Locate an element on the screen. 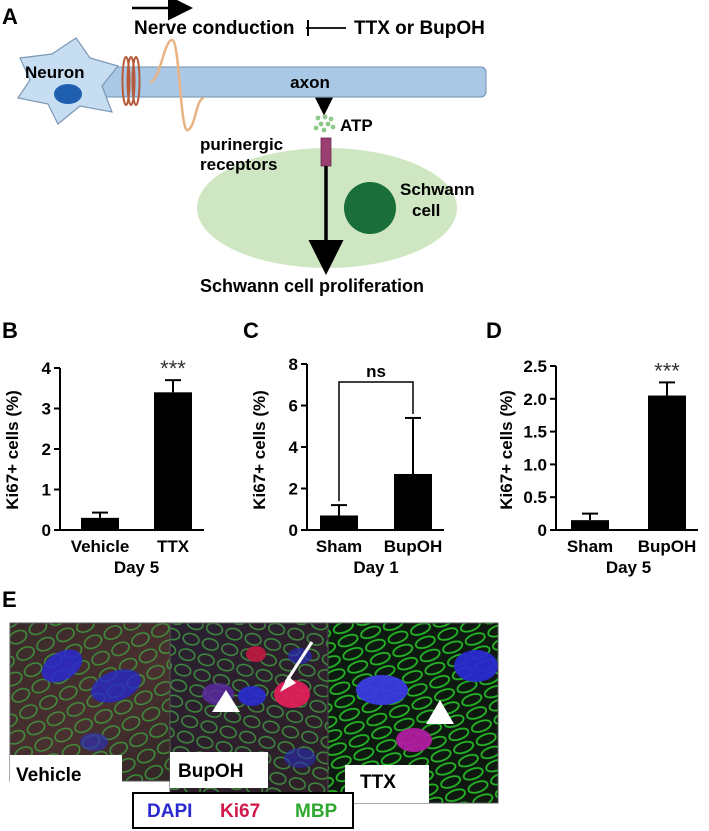 The image size is (709, 831). y-tick-label: 8 is located at coordinates (293, 364).